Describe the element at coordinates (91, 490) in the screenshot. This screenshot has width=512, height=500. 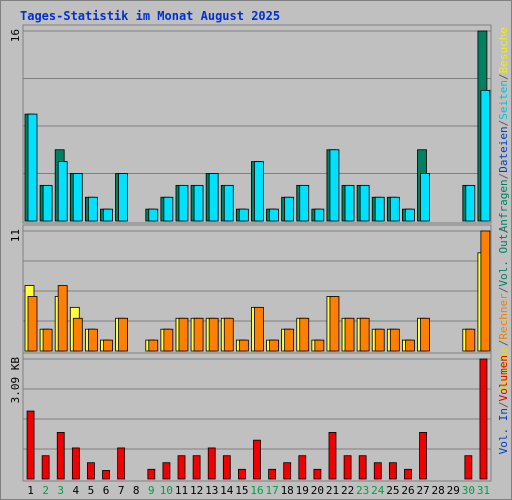
I see `x-tick-label-day-5: 5` at that location.